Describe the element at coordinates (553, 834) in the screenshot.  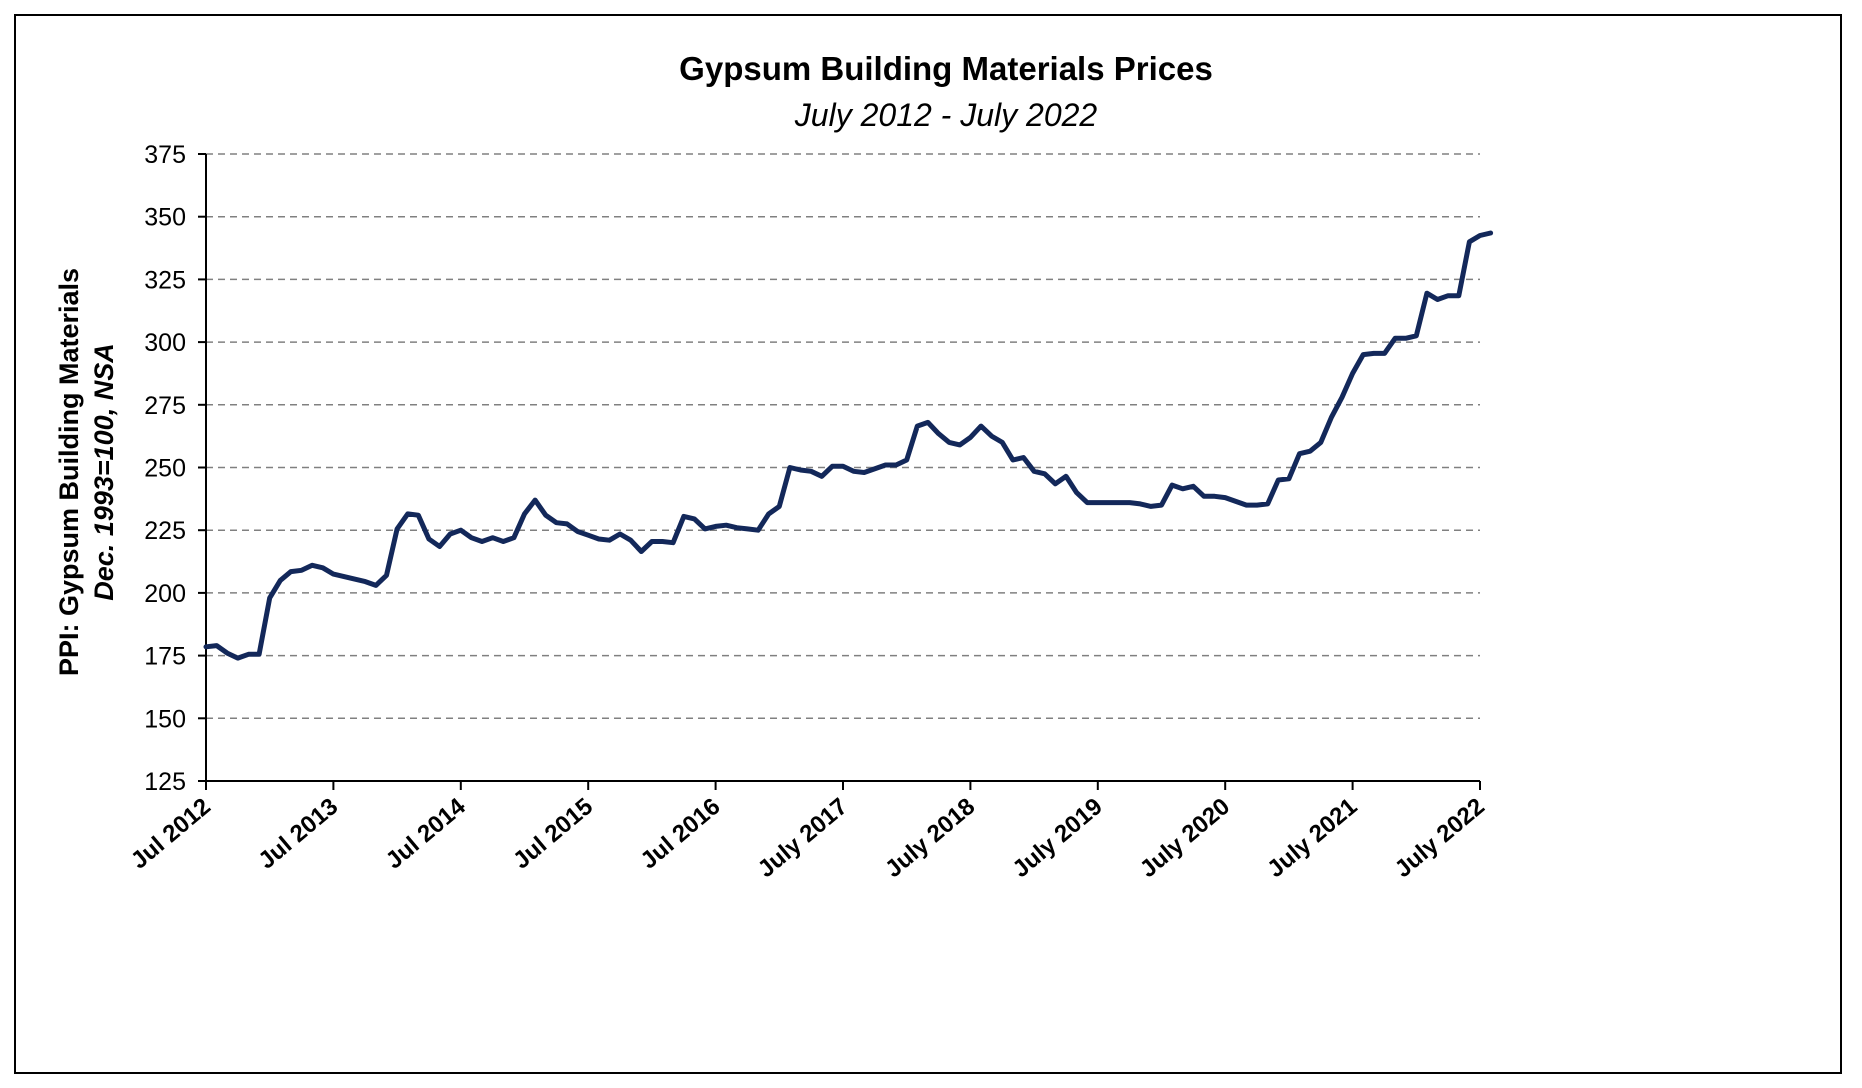
I see `x-tick-label: Jul 2015` at that location.